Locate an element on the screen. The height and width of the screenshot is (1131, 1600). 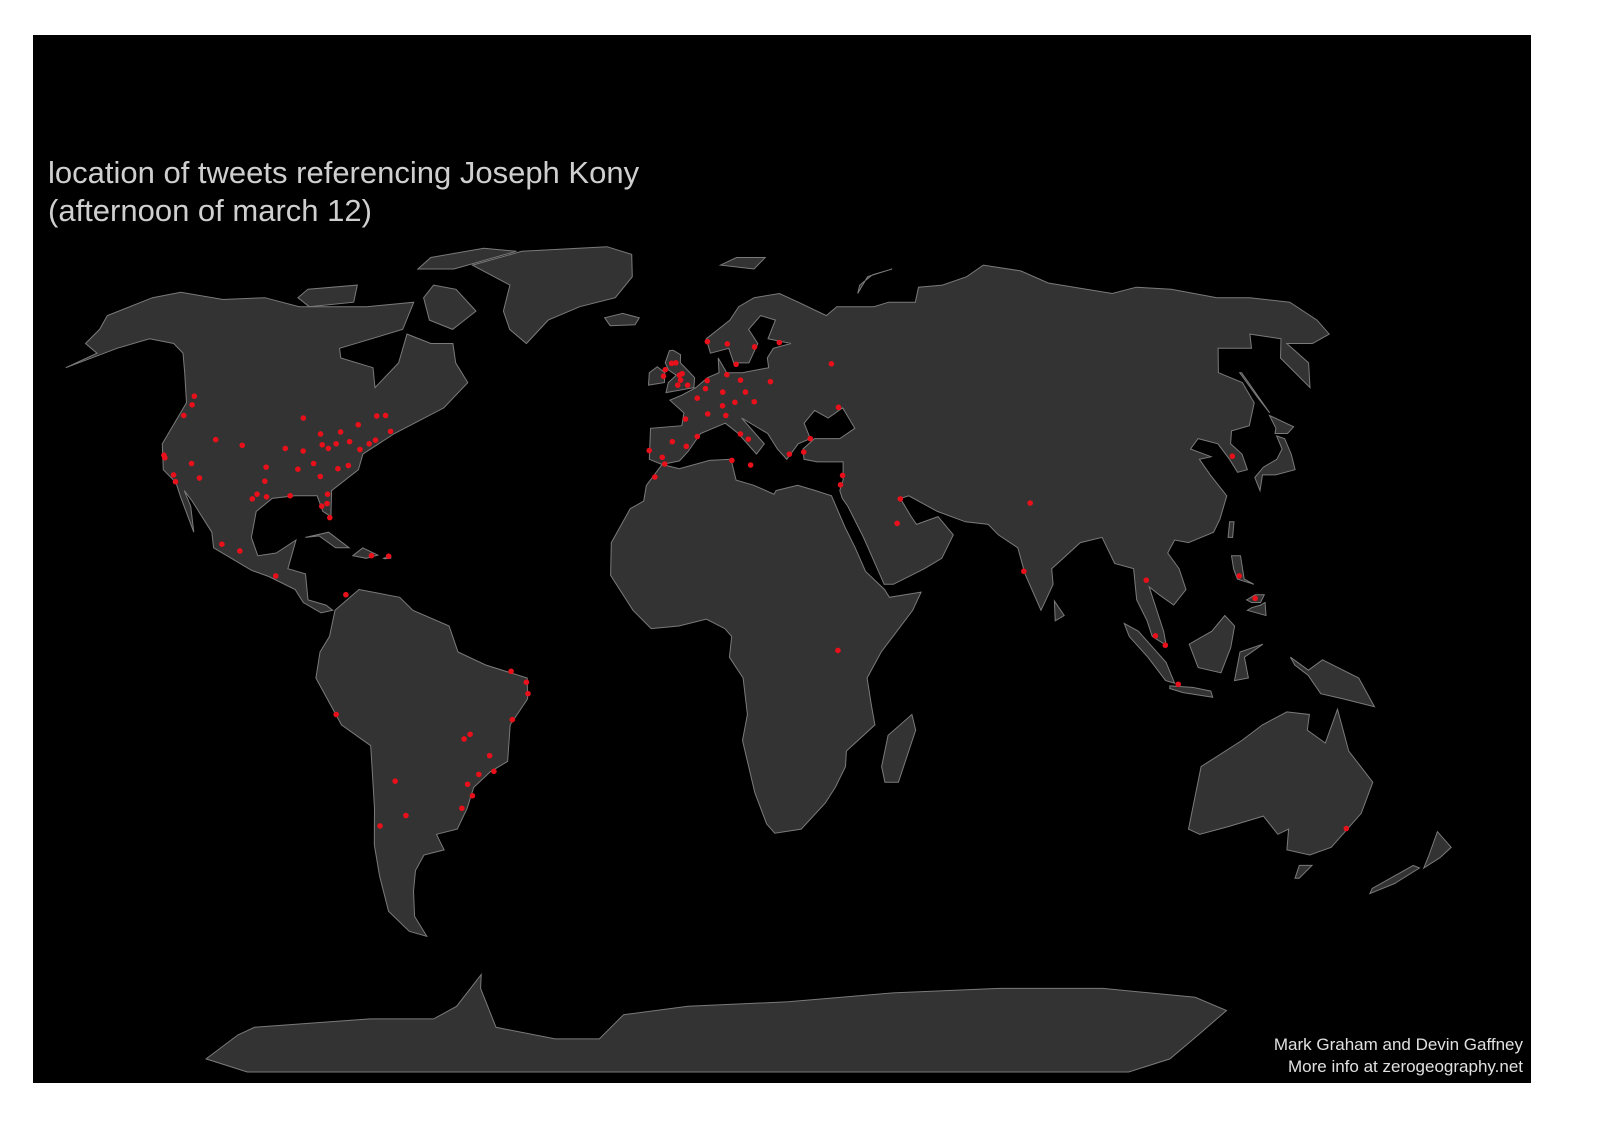
credit: More info at zerogeography.net is located at coordinates (1405, 1066).